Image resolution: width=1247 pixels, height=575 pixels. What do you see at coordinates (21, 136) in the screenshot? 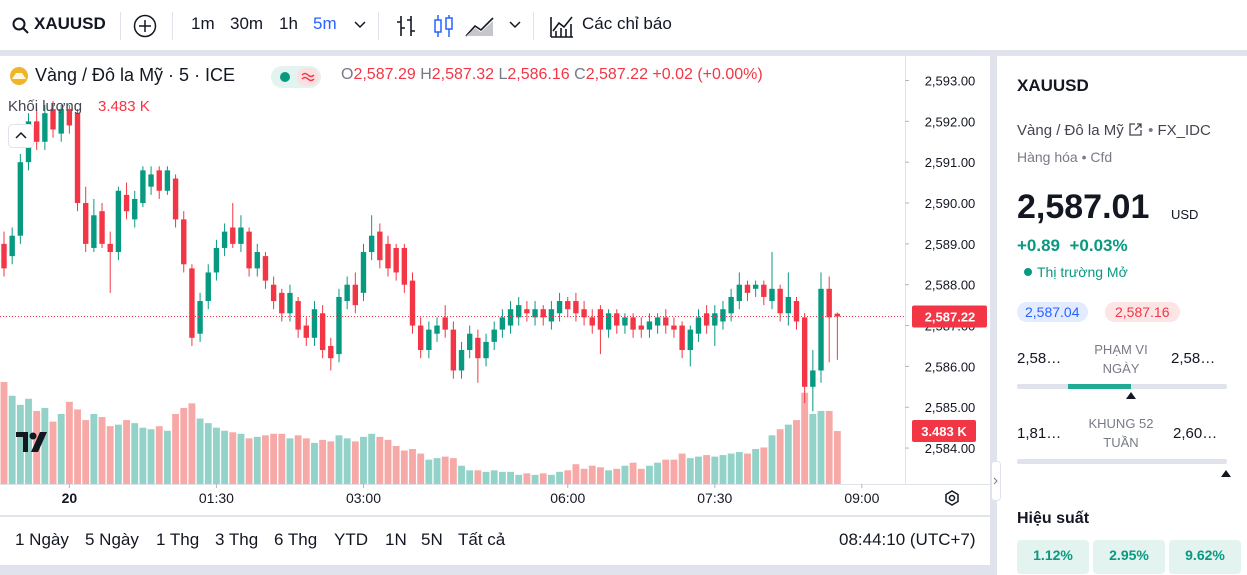
I see `collapse-button` at bounding box center [21, 136].